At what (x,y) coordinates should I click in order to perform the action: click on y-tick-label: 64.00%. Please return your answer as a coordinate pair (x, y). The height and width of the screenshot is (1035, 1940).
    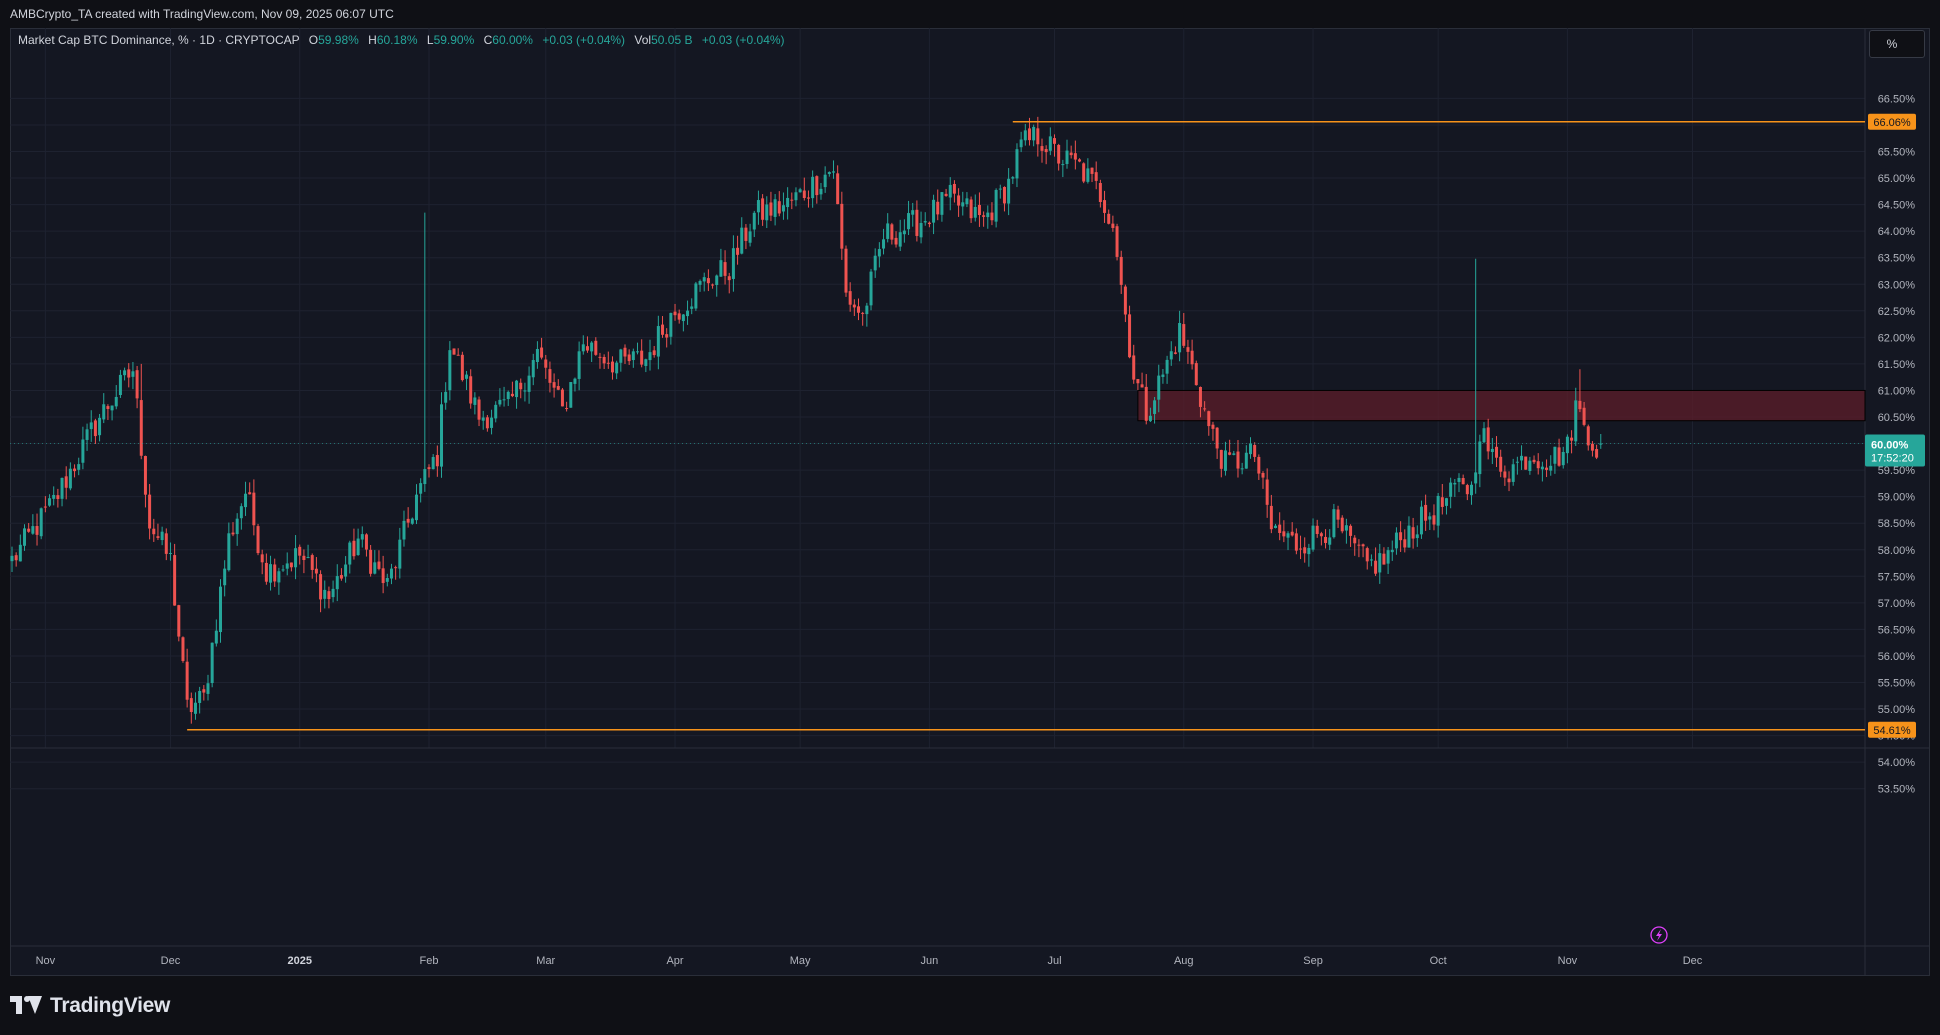
    Looking at the image, I should click on (1897, 232).